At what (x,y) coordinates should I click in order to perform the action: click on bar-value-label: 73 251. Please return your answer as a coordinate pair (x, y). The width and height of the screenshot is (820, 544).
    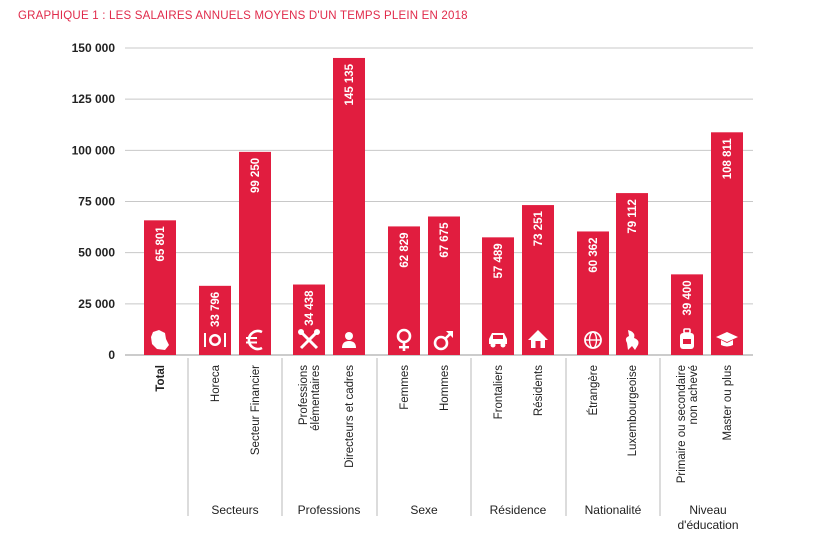
    Looking at the image, I should click on (539, 228).